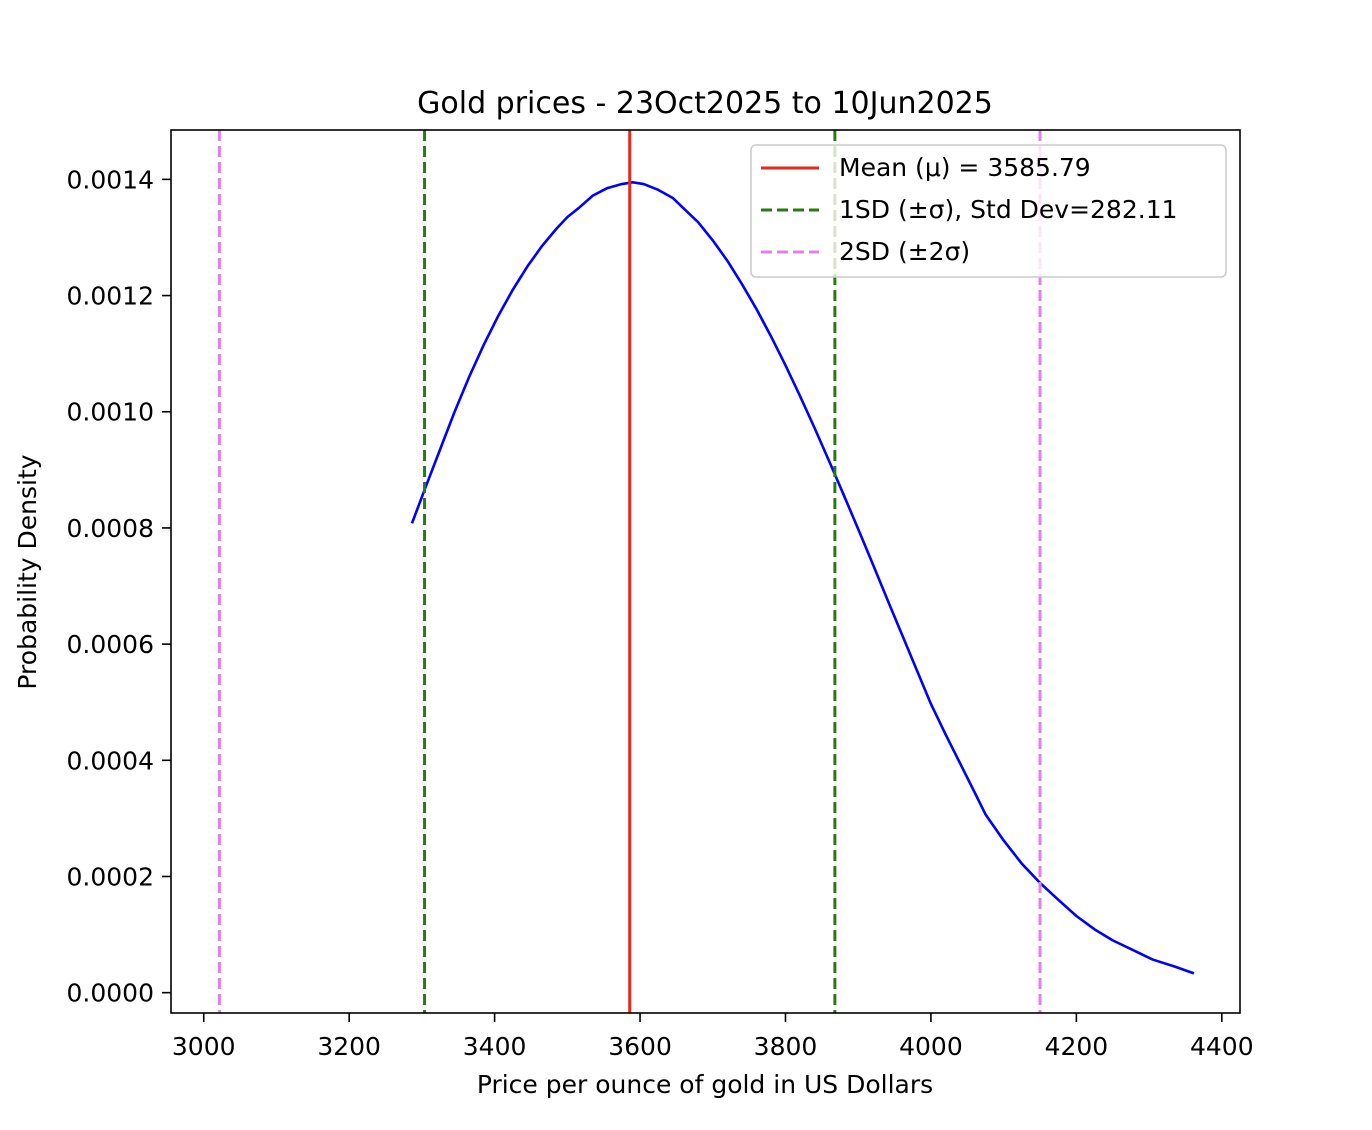  Describe the element at coordinates (110, 993) in the screenshot. I see `y-tick-label: 0.0000` at that location.